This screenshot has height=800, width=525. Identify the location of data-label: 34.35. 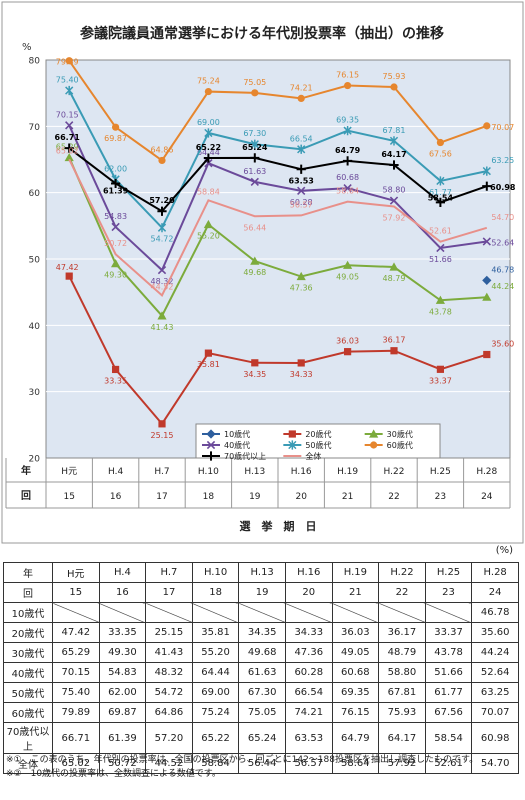
(254, 374).